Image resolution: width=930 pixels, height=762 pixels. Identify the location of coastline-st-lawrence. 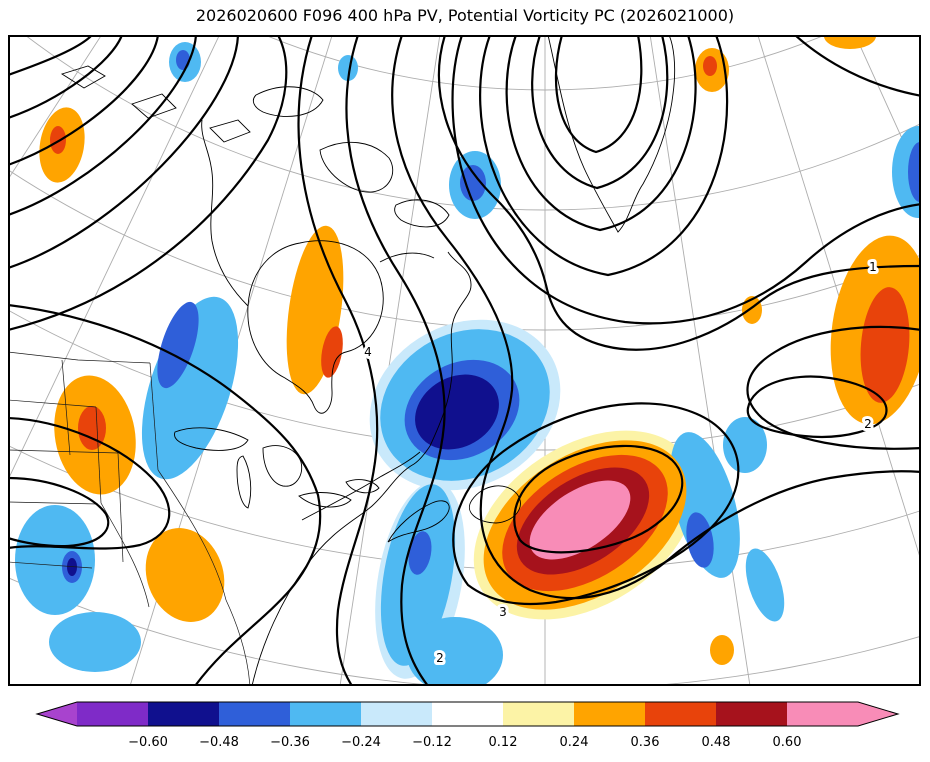
(361, 486).